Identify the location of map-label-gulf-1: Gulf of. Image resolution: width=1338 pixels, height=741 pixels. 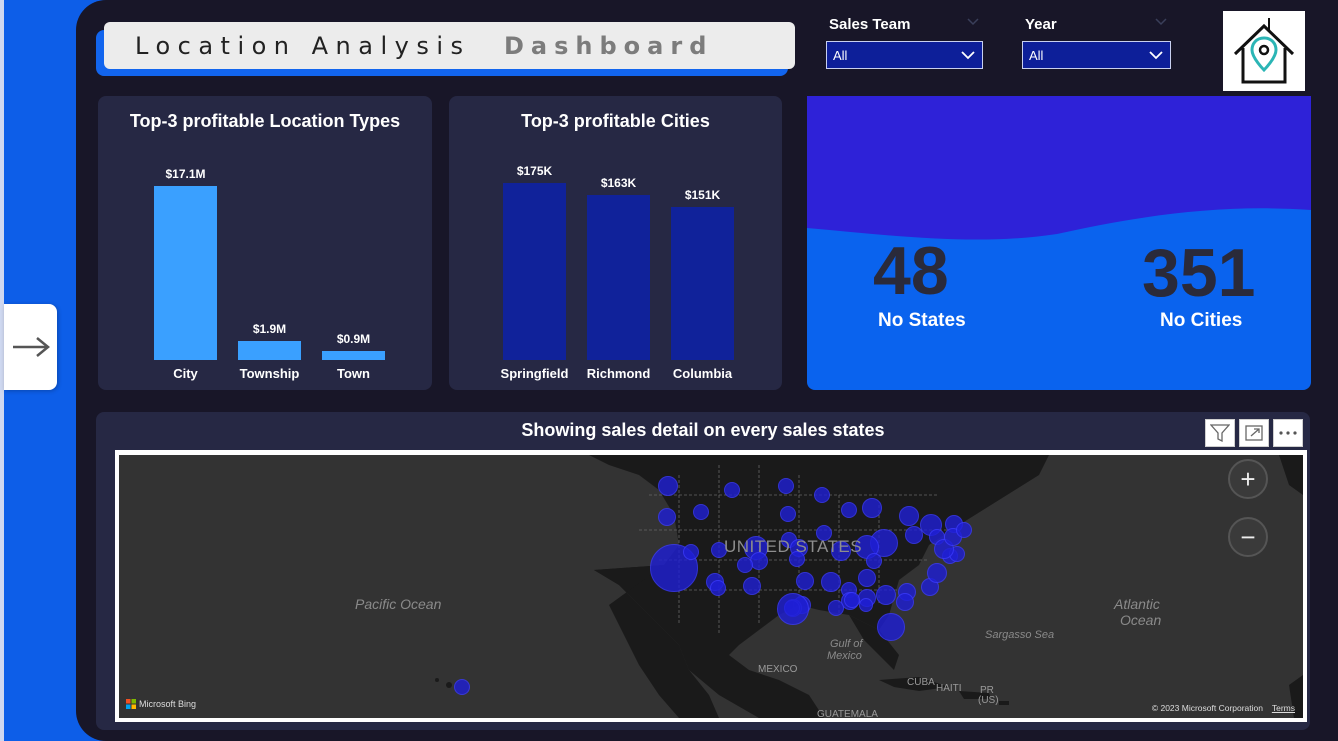
(846, 644).